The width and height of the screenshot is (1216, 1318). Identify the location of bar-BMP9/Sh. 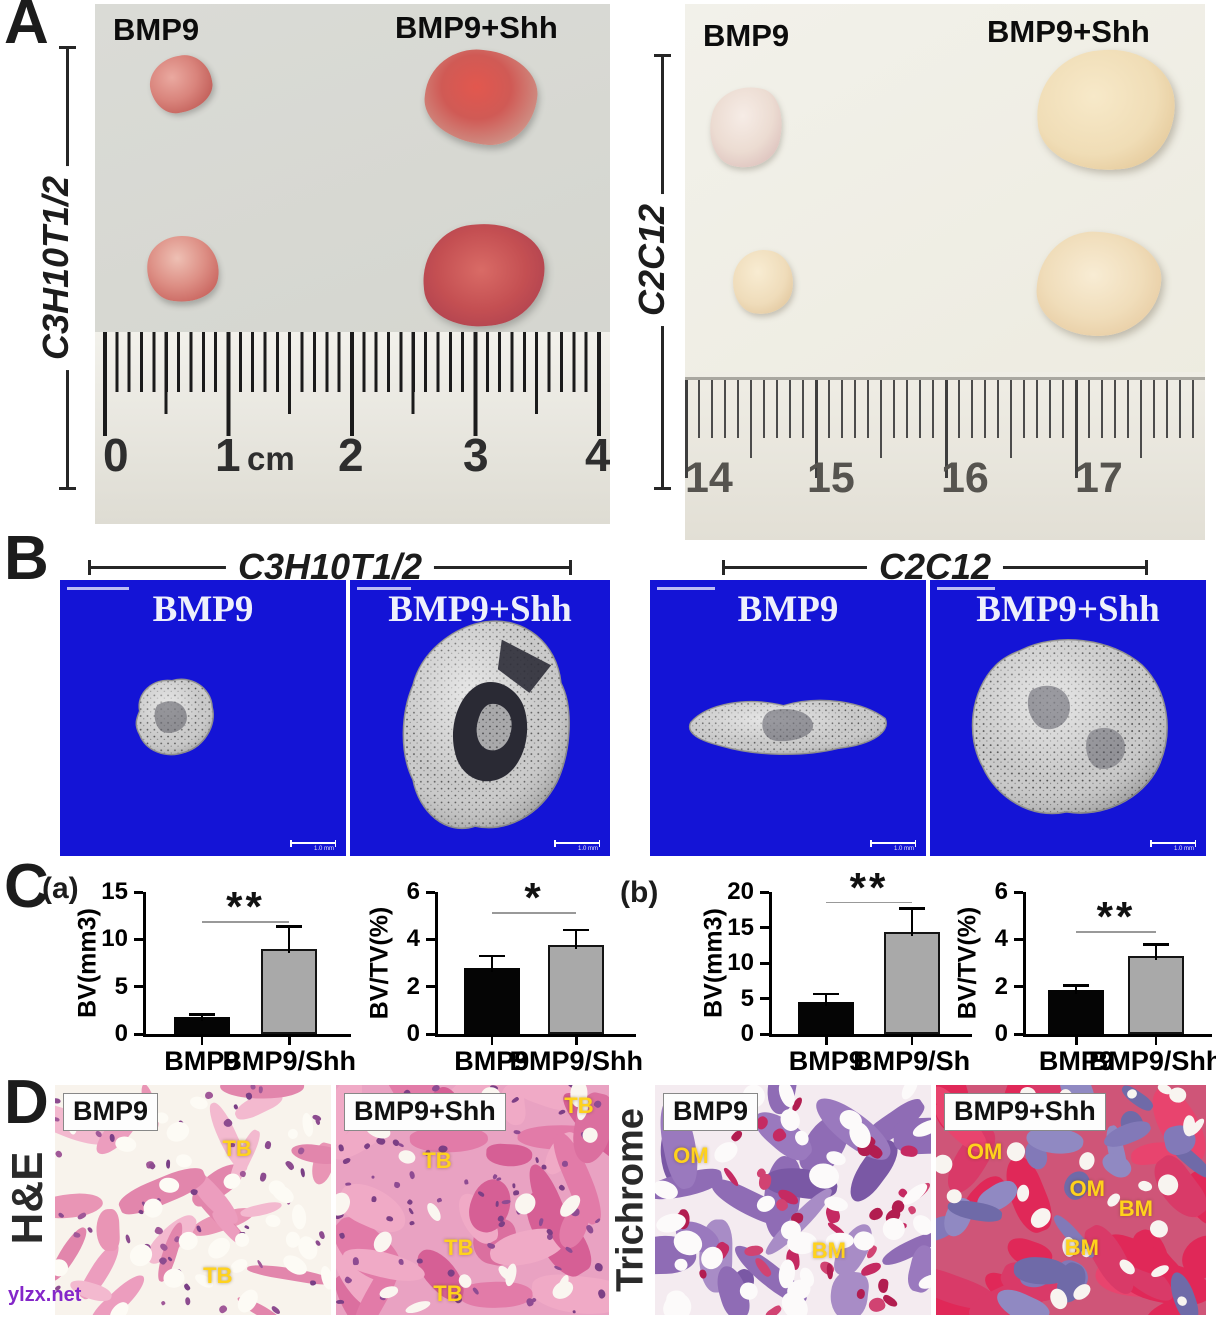
(911, 982).